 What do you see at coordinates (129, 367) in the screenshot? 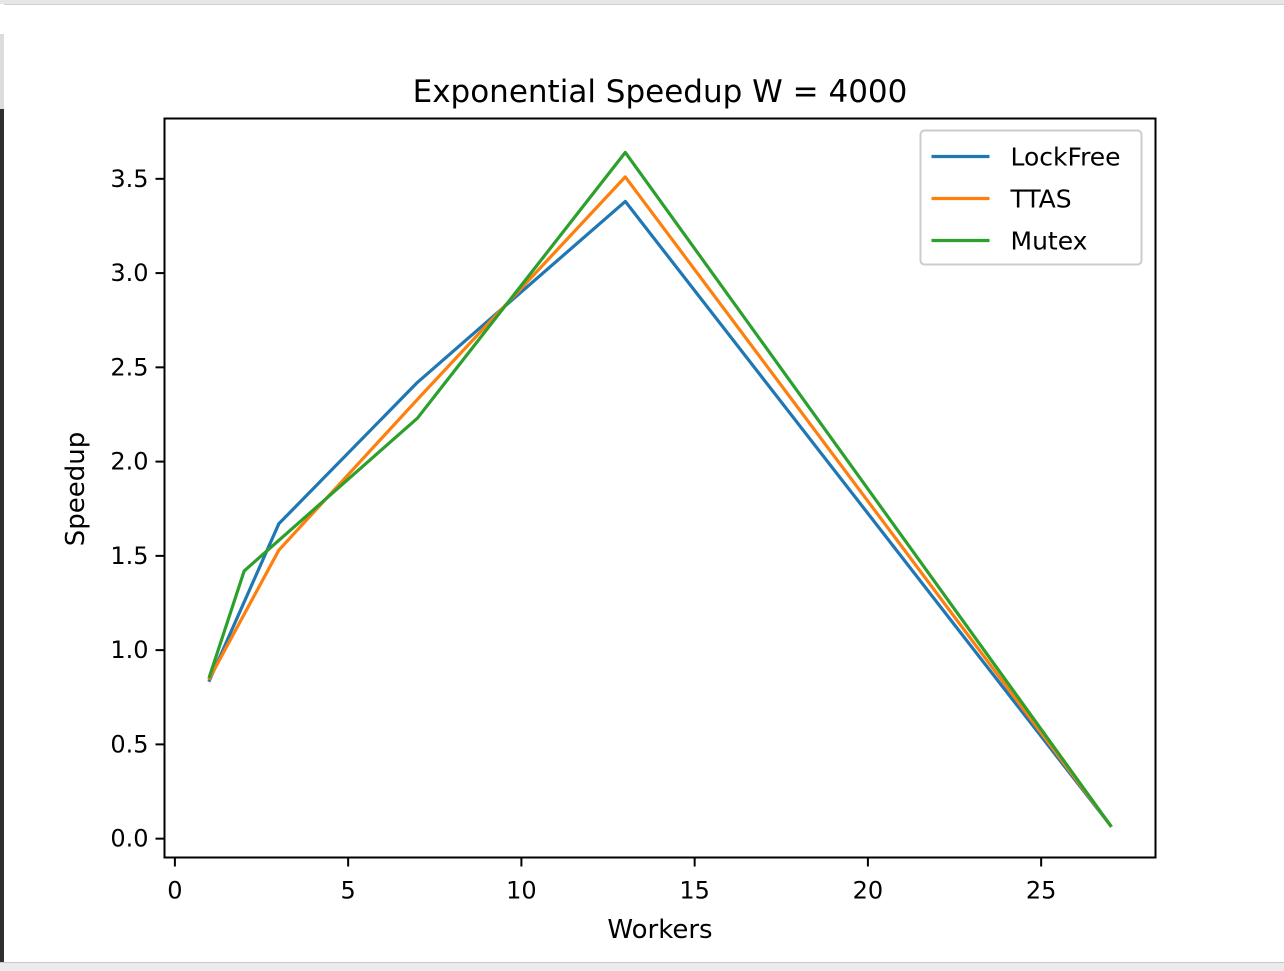
I see `y-tick-label: 2.5` at bounding box center [129, 367].